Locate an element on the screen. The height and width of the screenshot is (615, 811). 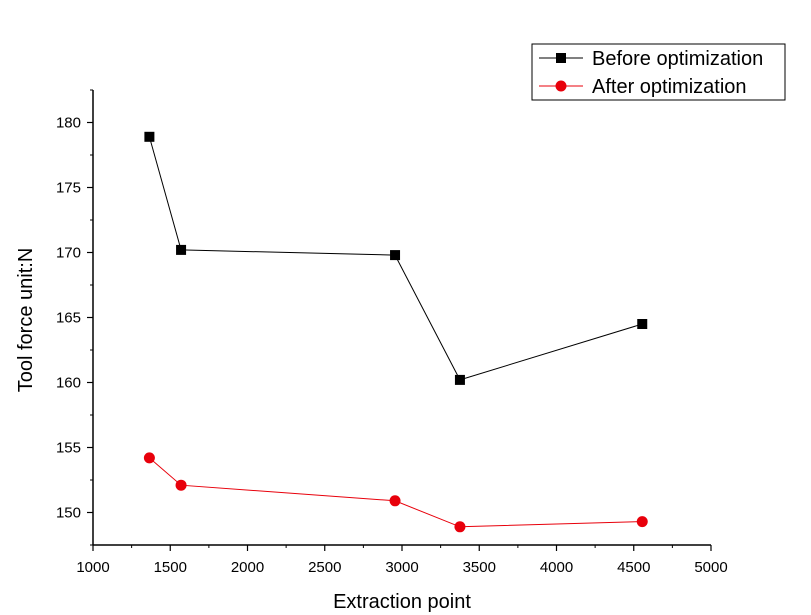
y-tick-label: 160 is located at coordinates (68, 383).